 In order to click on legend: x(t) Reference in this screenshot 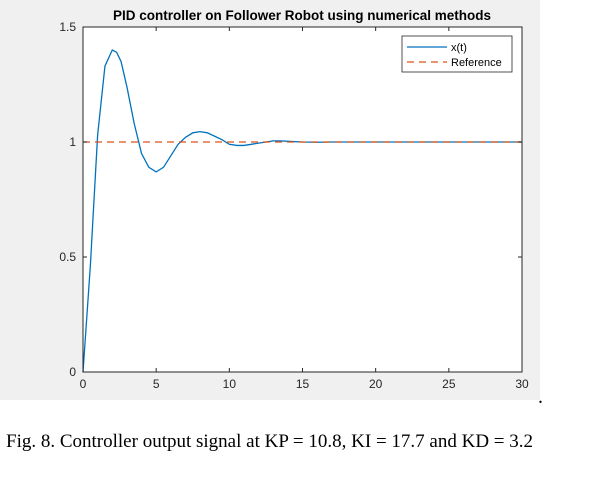, I will do `click(457, 54)`.